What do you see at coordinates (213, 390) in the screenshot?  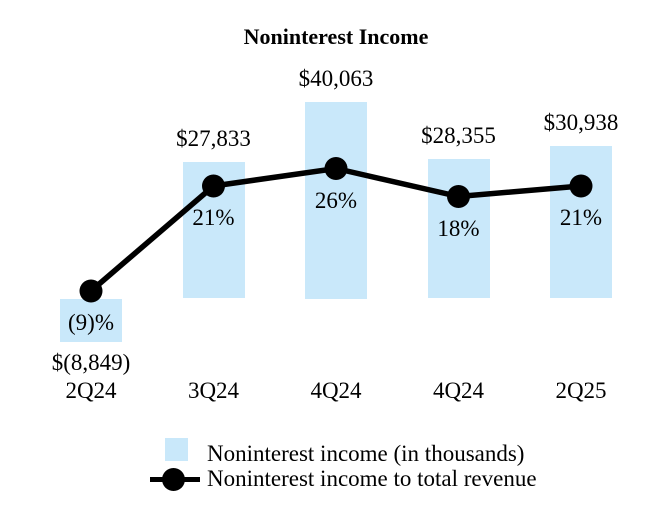 I see `x-label-1: 3Q24` at bounding box center [213, 390].